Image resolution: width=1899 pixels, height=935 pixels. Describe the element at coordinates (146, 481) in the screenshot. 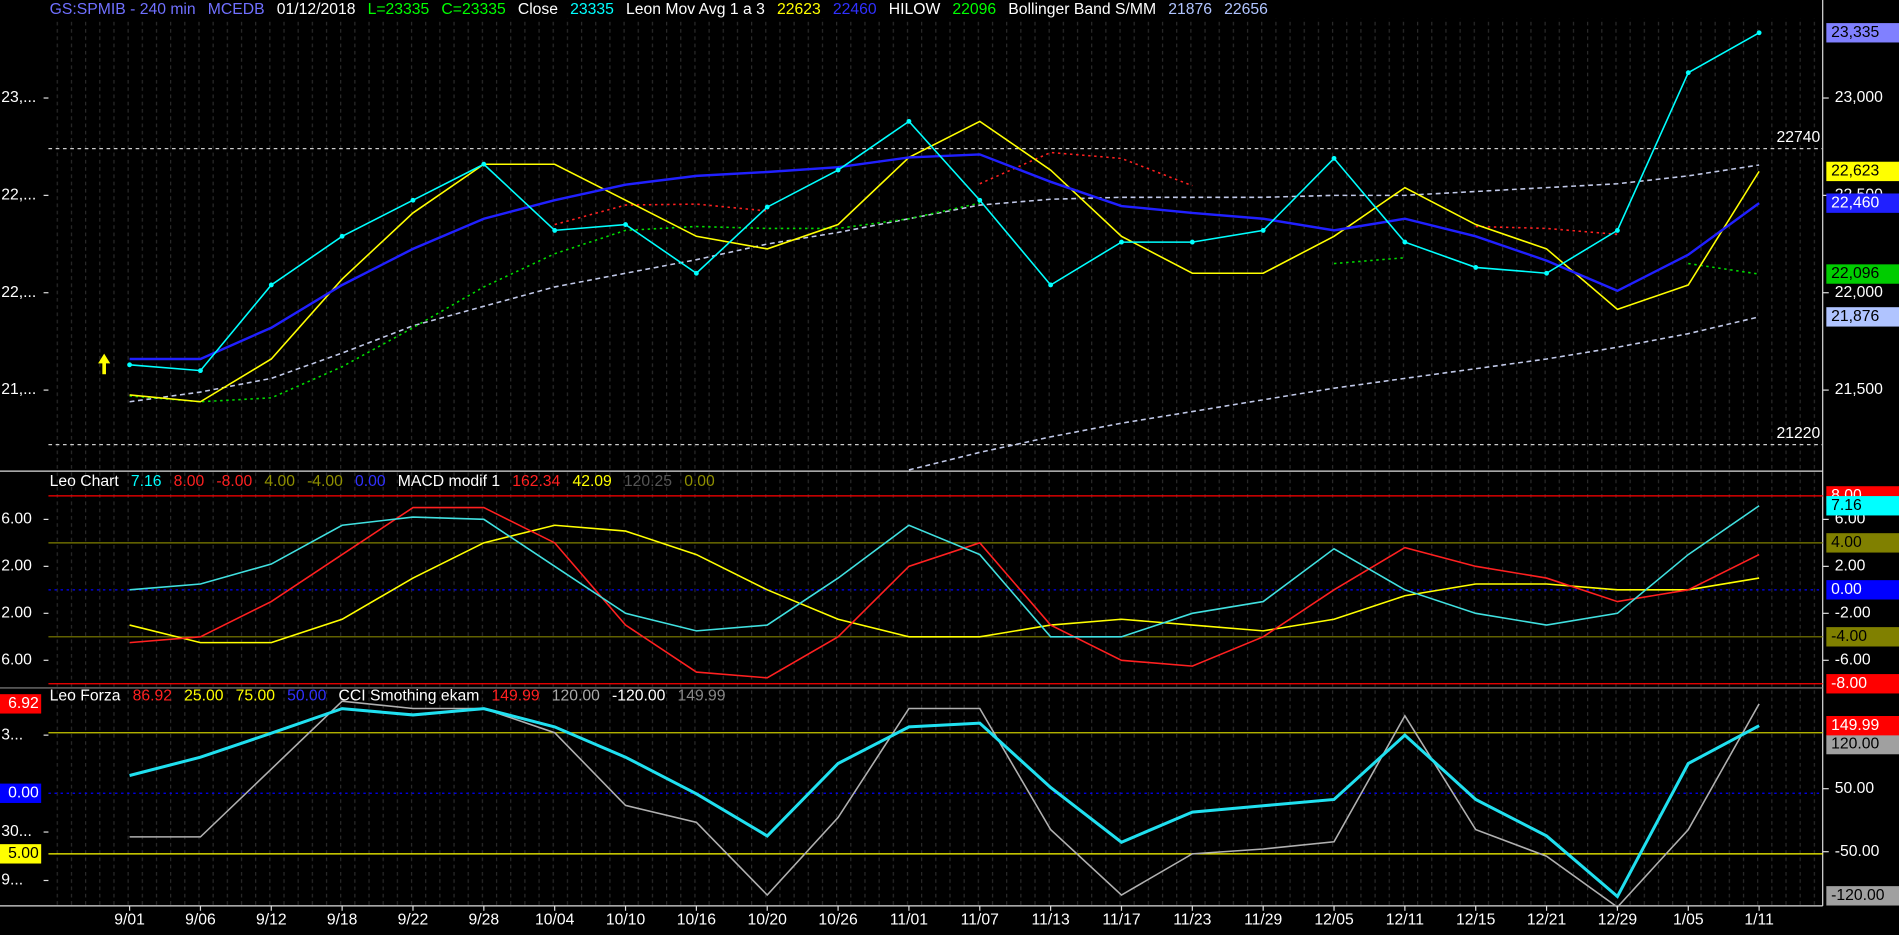

I see `legend-entry: 7.16` at that location.